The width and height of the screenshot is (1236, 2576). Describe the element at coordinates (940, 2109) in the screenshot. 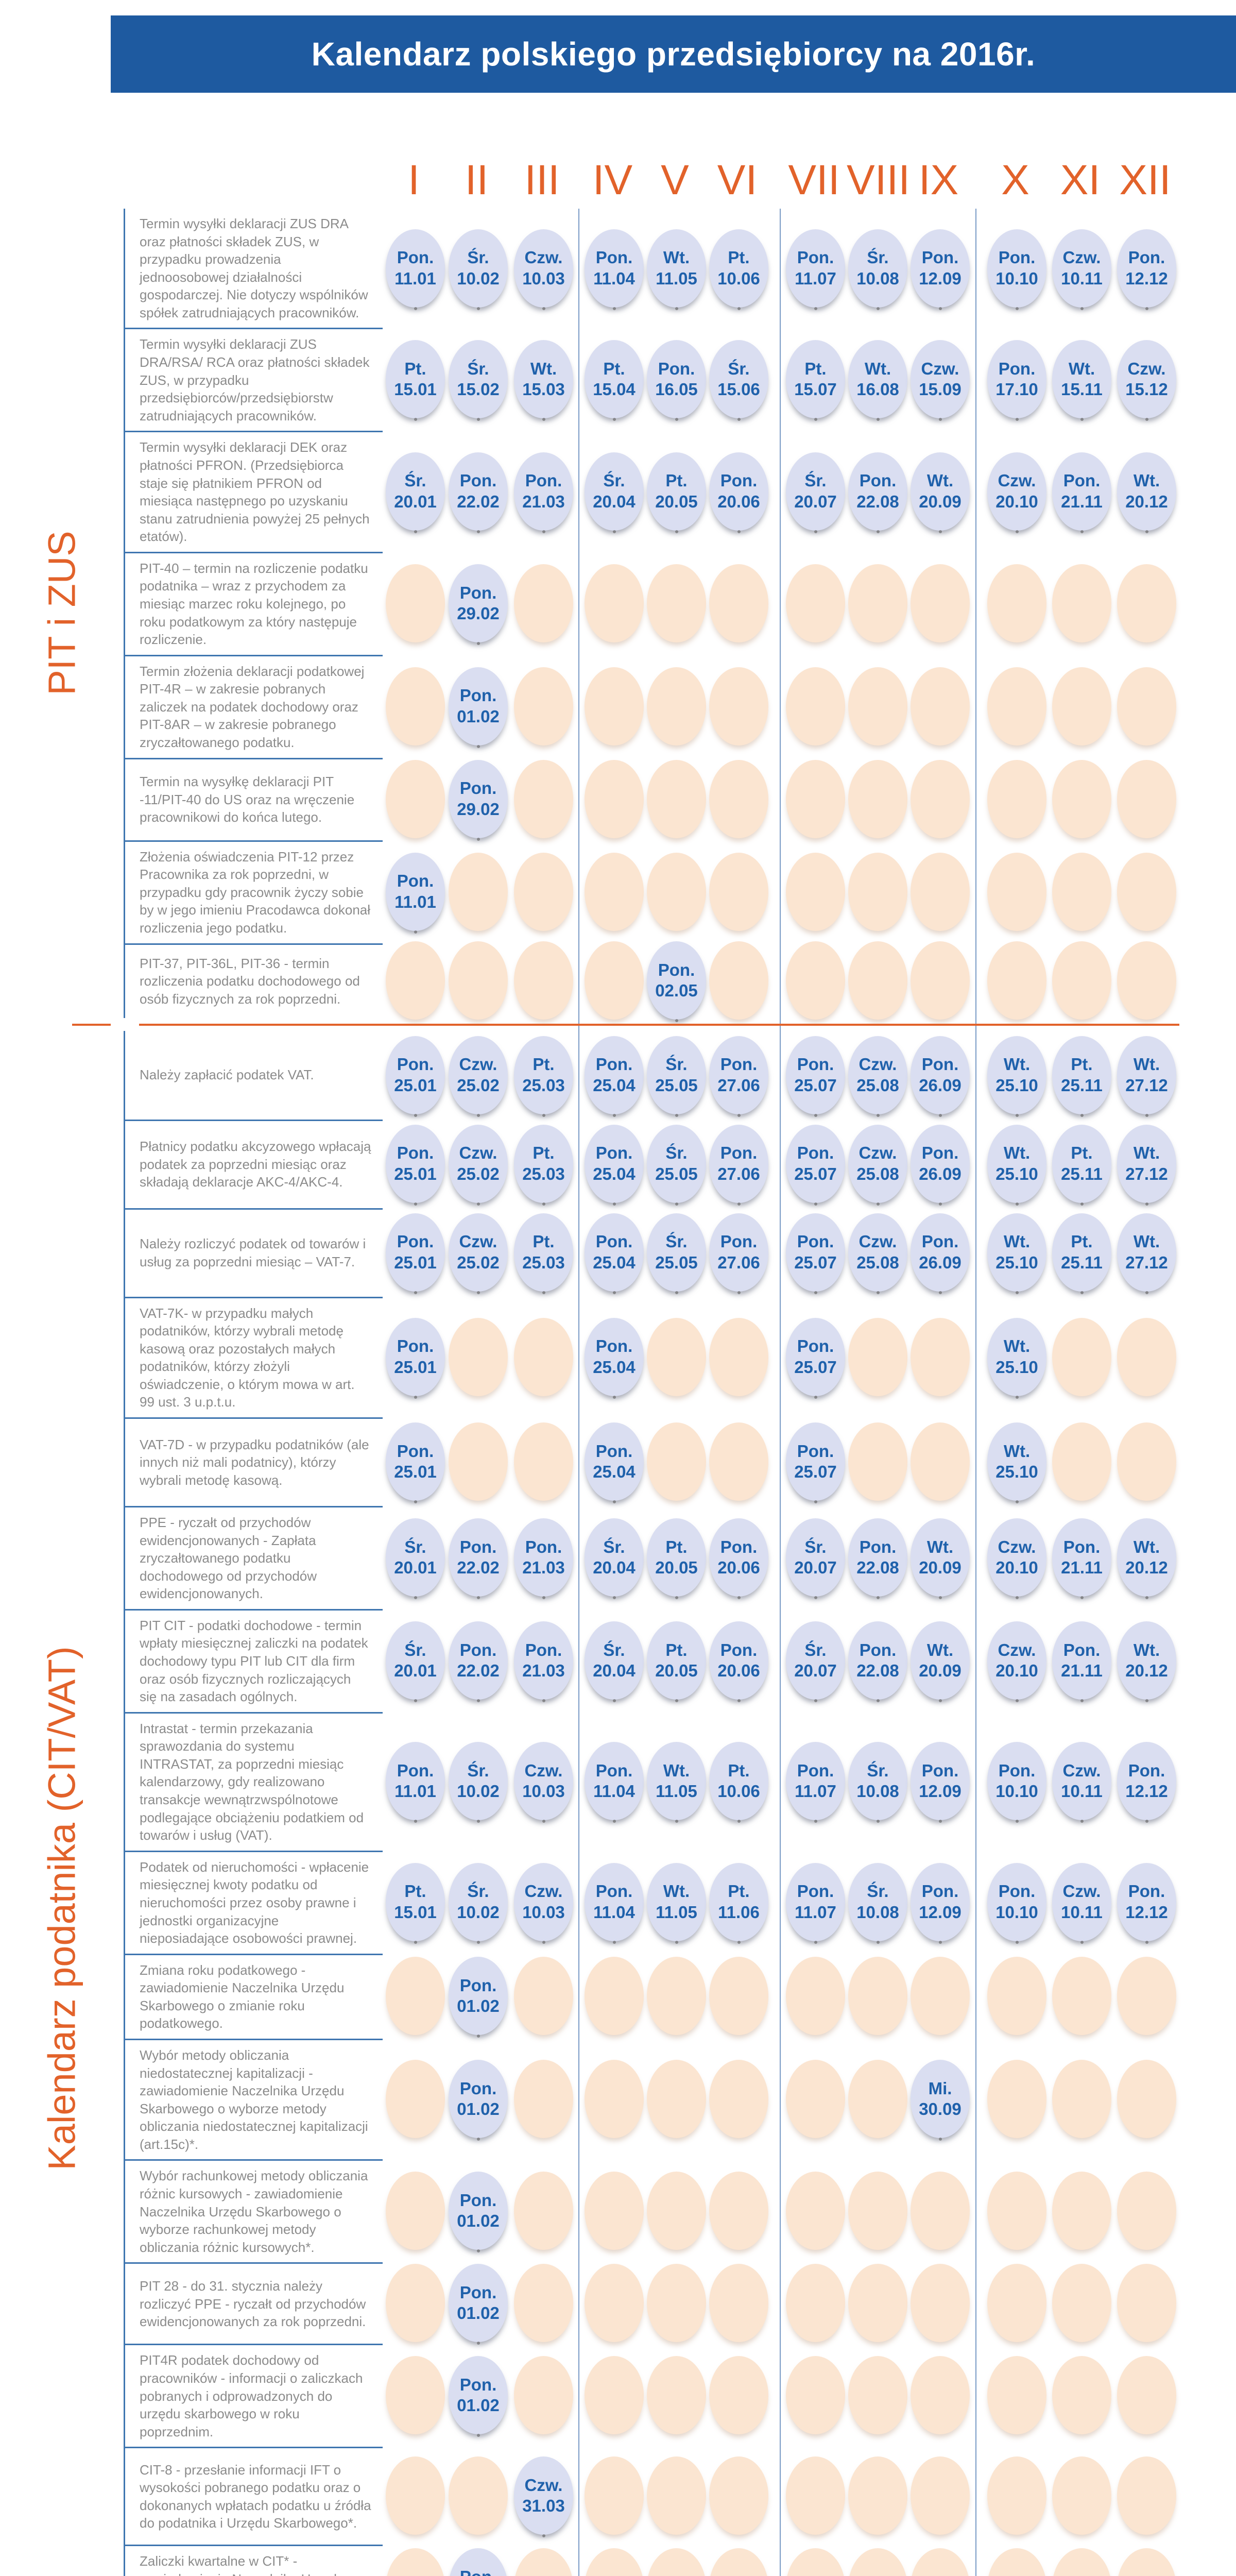

I see `date-value: 30.09` at that location.